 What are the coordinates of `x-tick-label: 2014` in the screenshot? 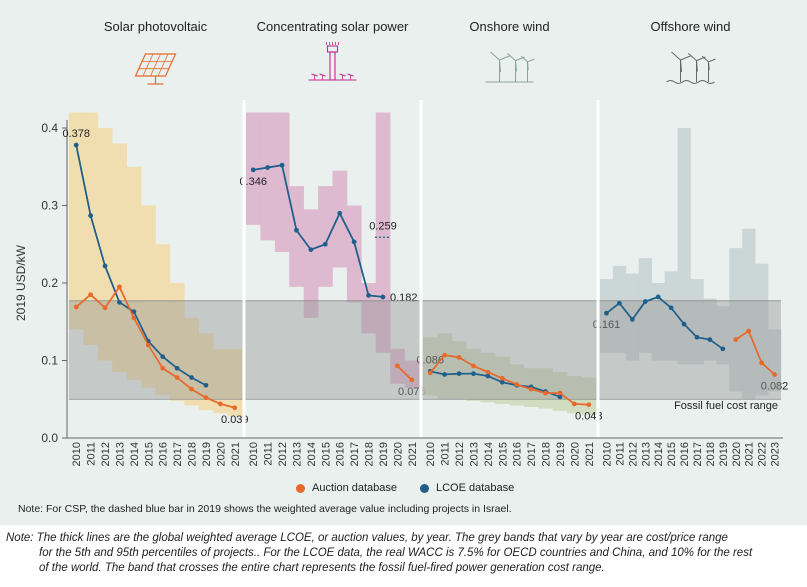 It's located at (659, 454).